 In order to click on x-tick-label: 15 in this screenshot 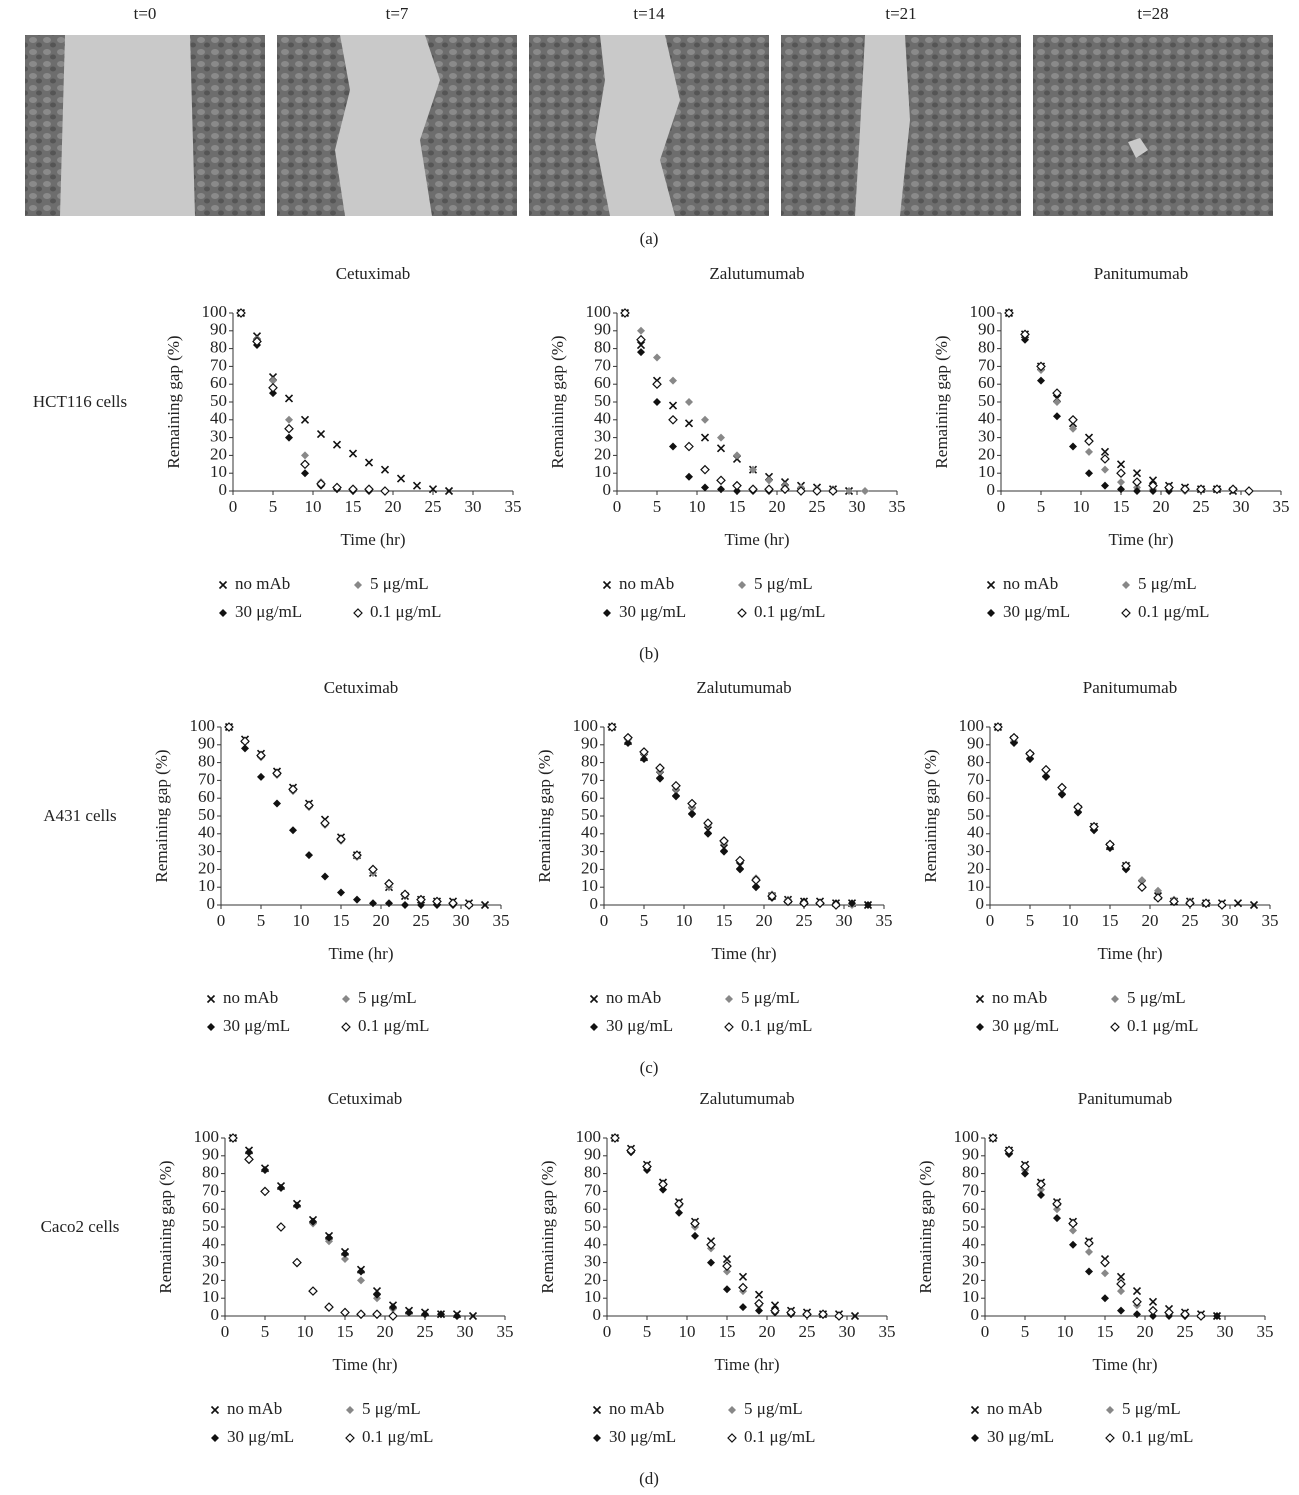, I will do `click(341, 920)`.